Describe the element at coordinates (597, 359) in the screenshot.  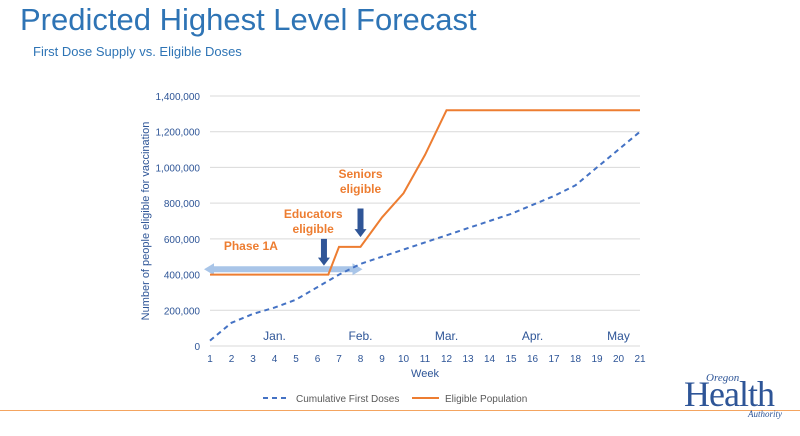
I see `x-tick-label: 19` at that location.